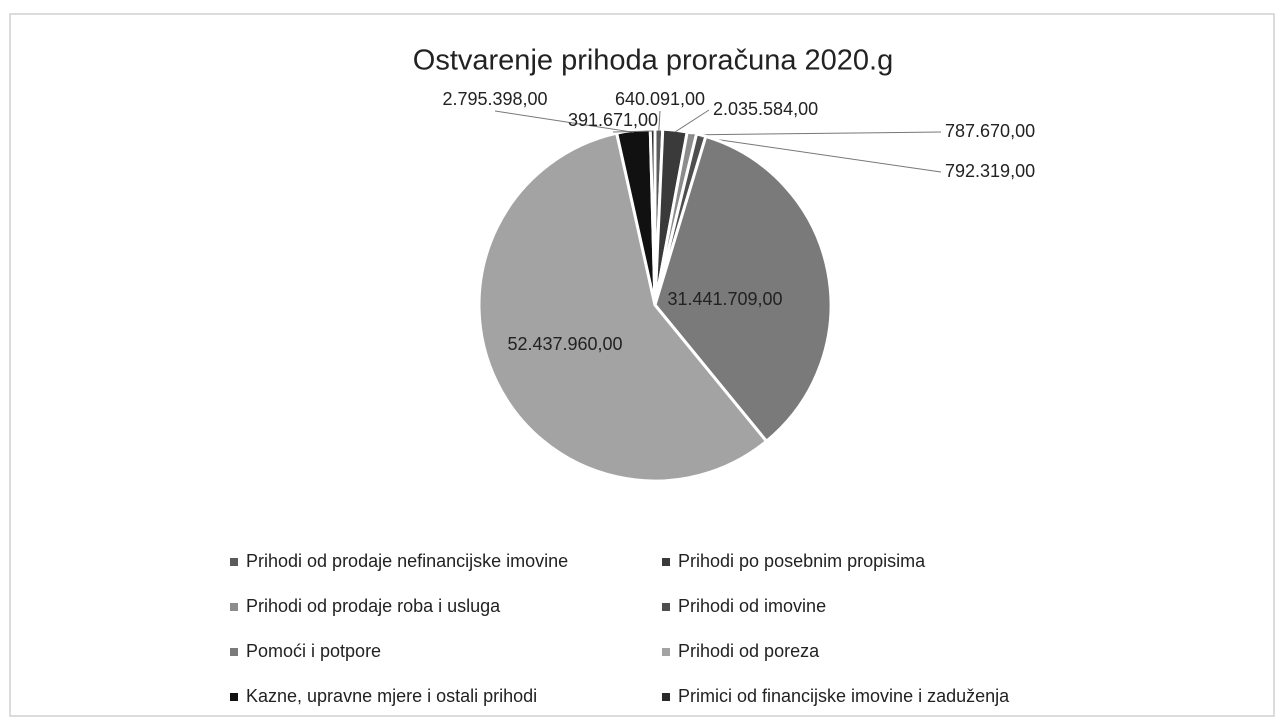 The image size is (1286, 723). What do you see at coordinates (391, 696) in the screenshot?
I see `legend-label: Kazne, upravne mjere i ostali prihodi` at bounding box center [391, 696].